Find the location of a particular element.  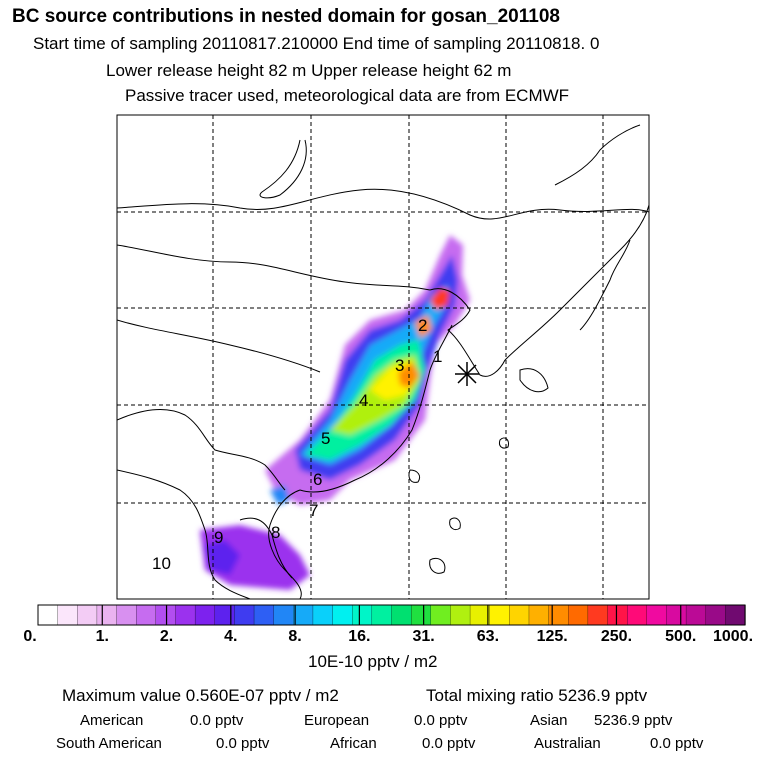

region-label-10: 10 is located at coordinates (161, 563).